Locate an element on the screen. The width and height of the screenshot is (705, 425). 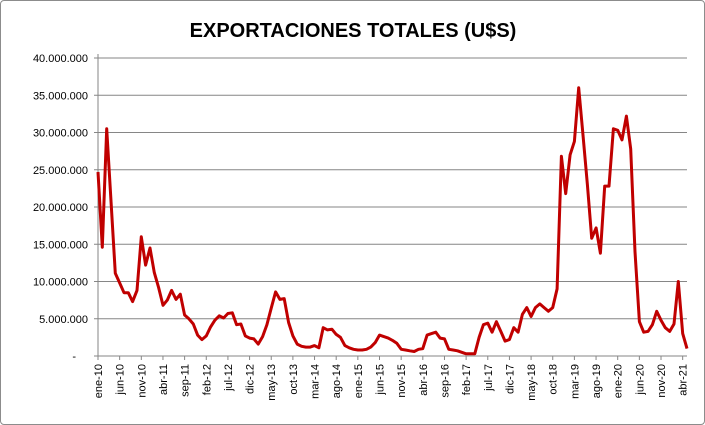
y-tick-label: 30.000.000 is located at coordinates (60, 134).